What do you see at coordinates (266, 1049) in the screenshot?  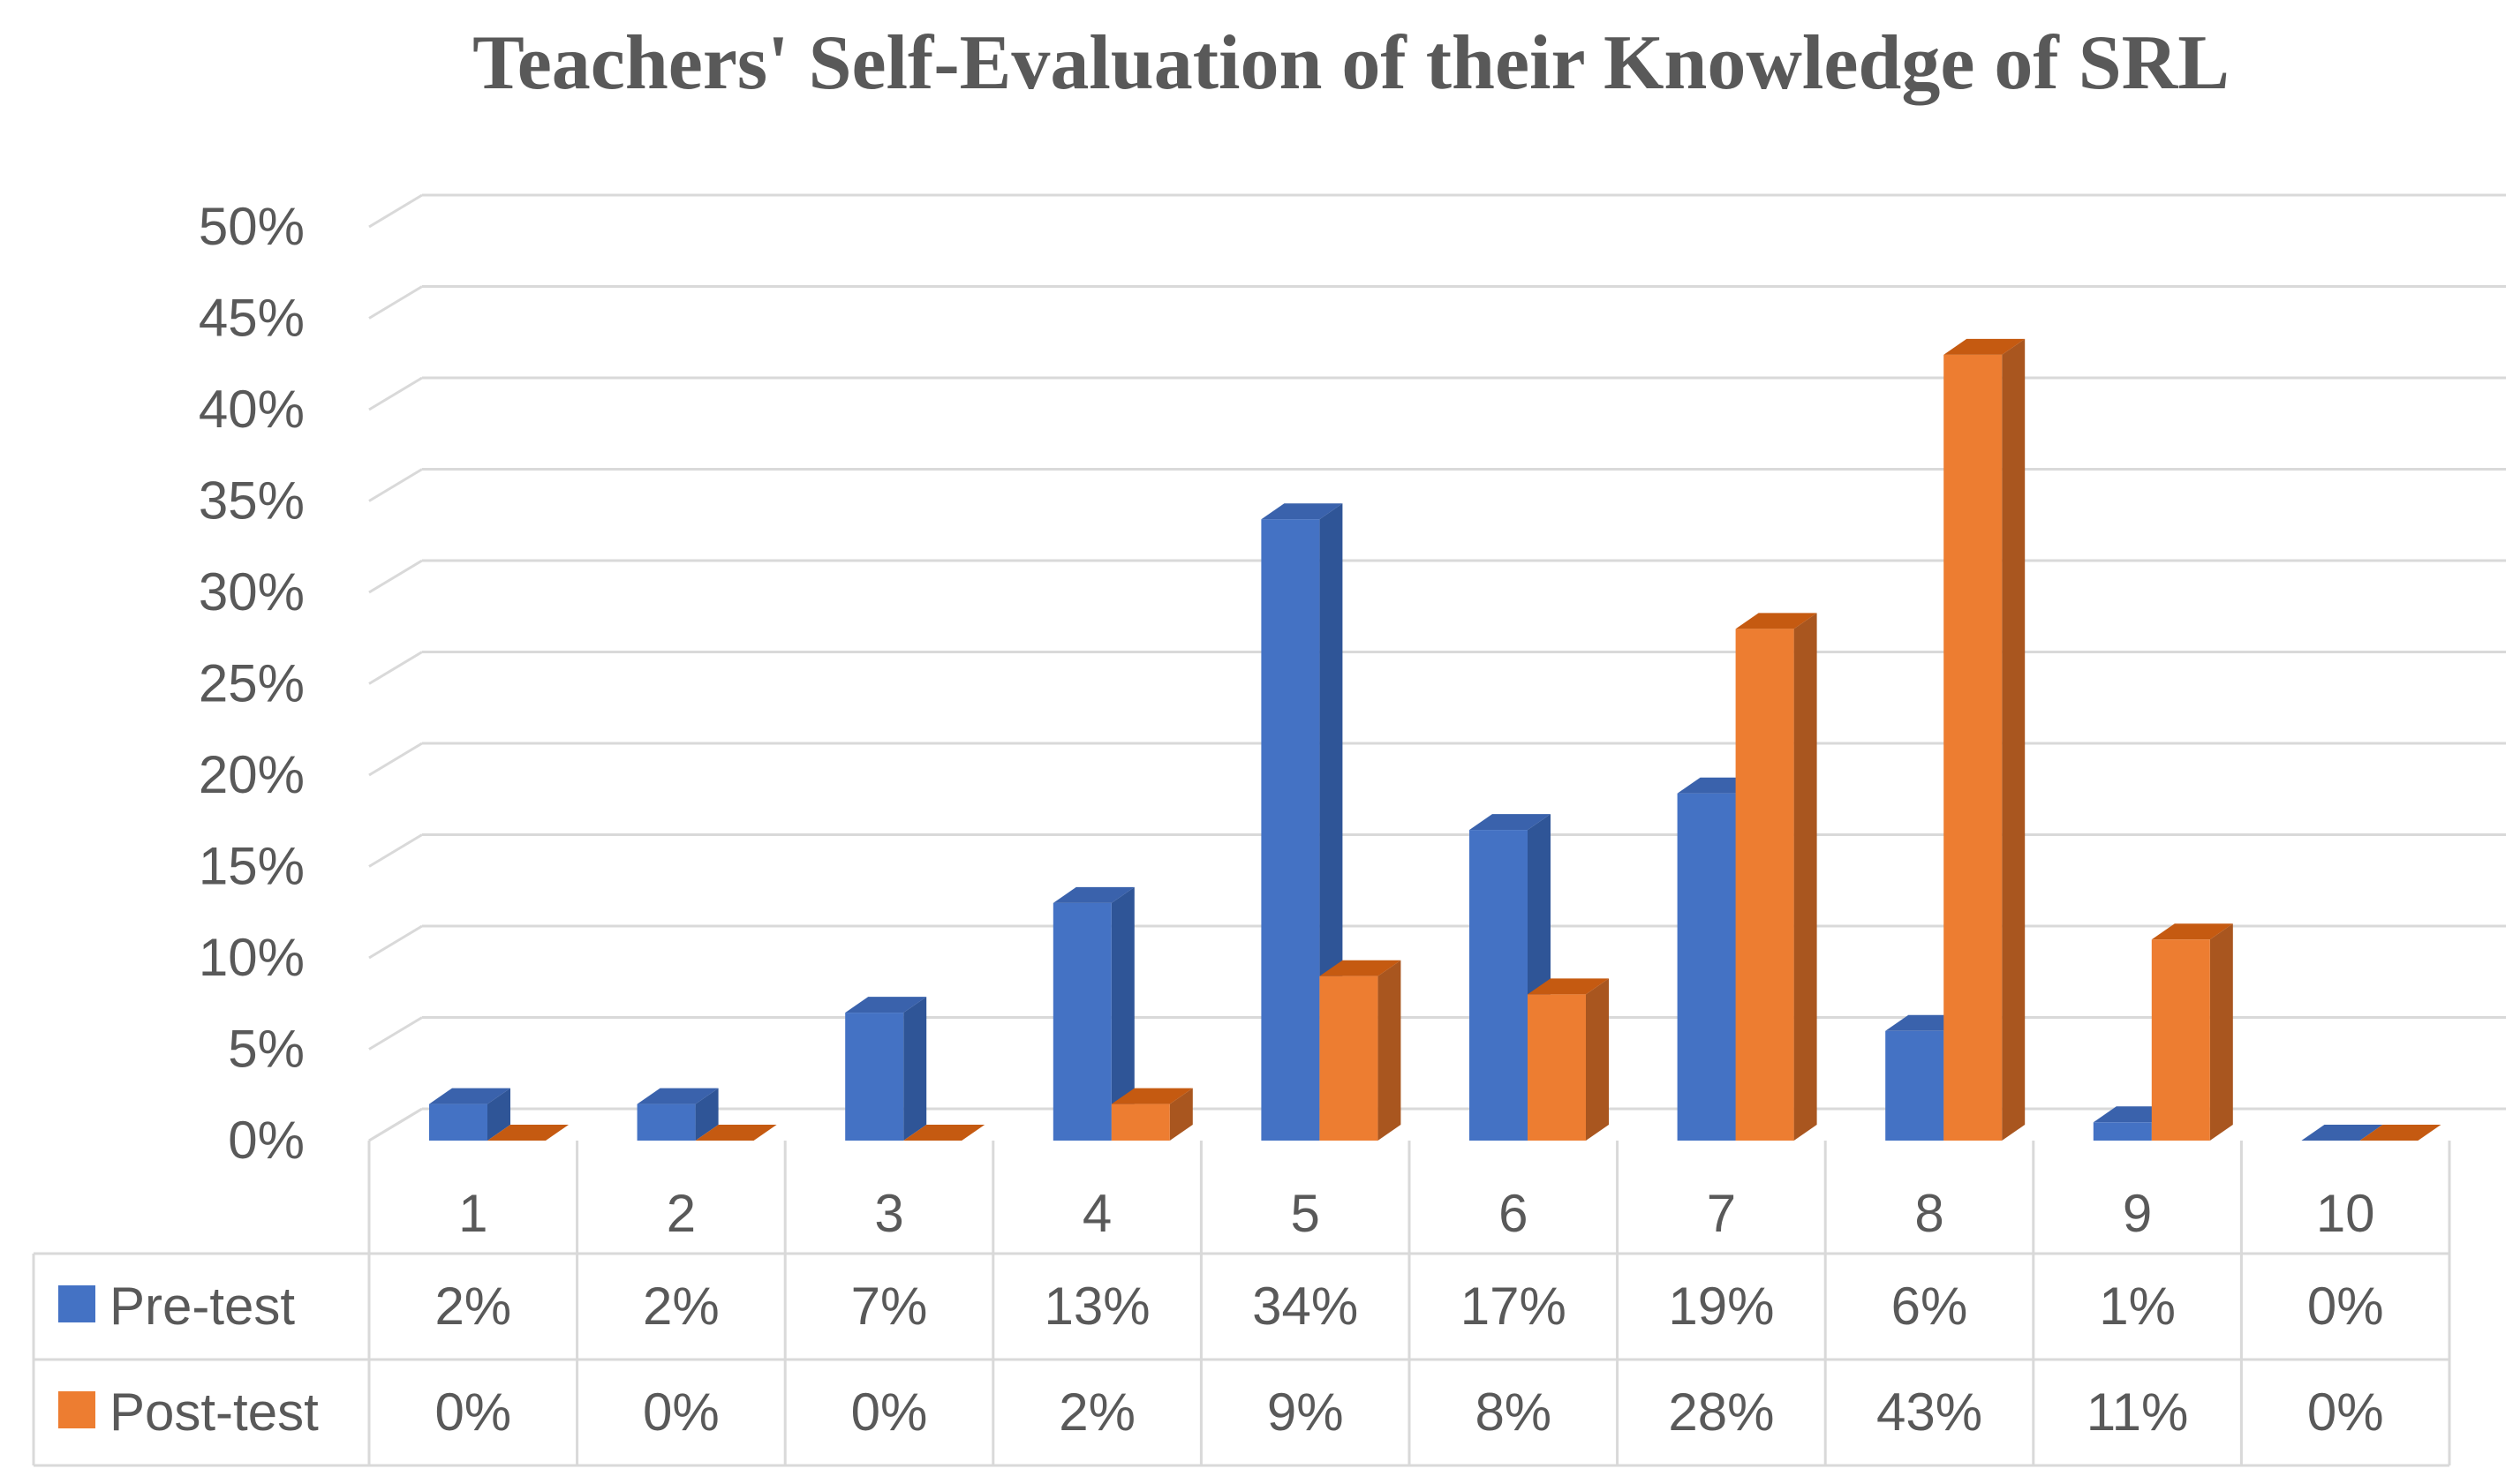 I see `y-tick-label: 5%` at bounding box center [266, 1049].